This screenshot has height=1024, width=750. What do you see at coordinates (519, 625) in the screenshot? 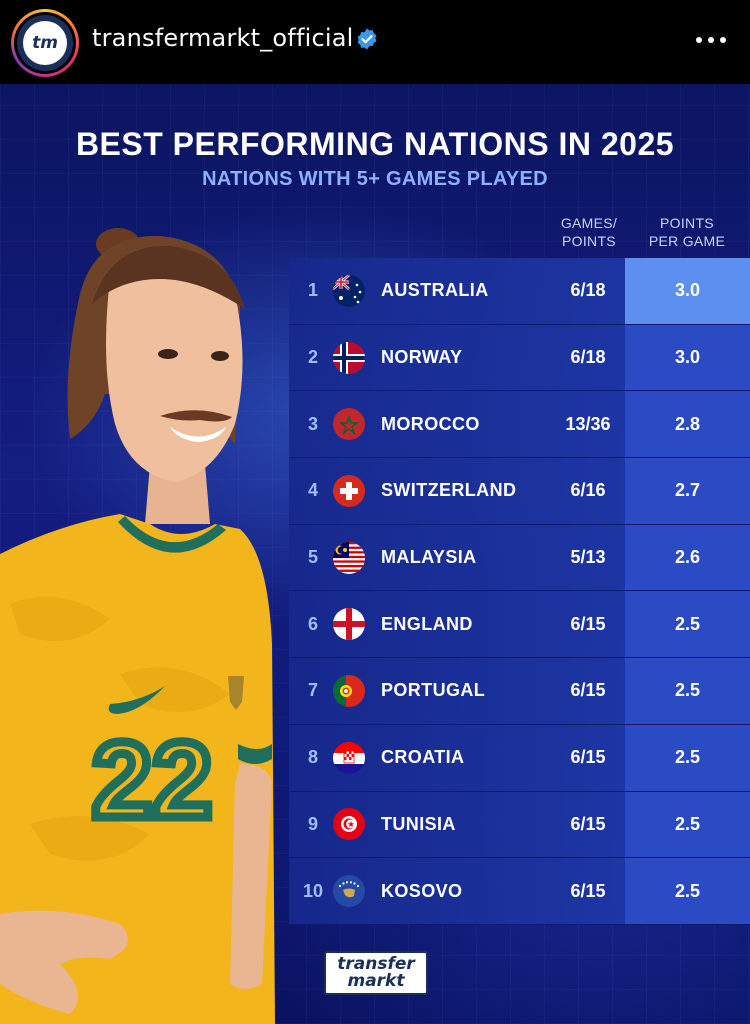
I see `table-row: 6 ENGLAND 6/15 2.5` at bounding box center [519, 625].